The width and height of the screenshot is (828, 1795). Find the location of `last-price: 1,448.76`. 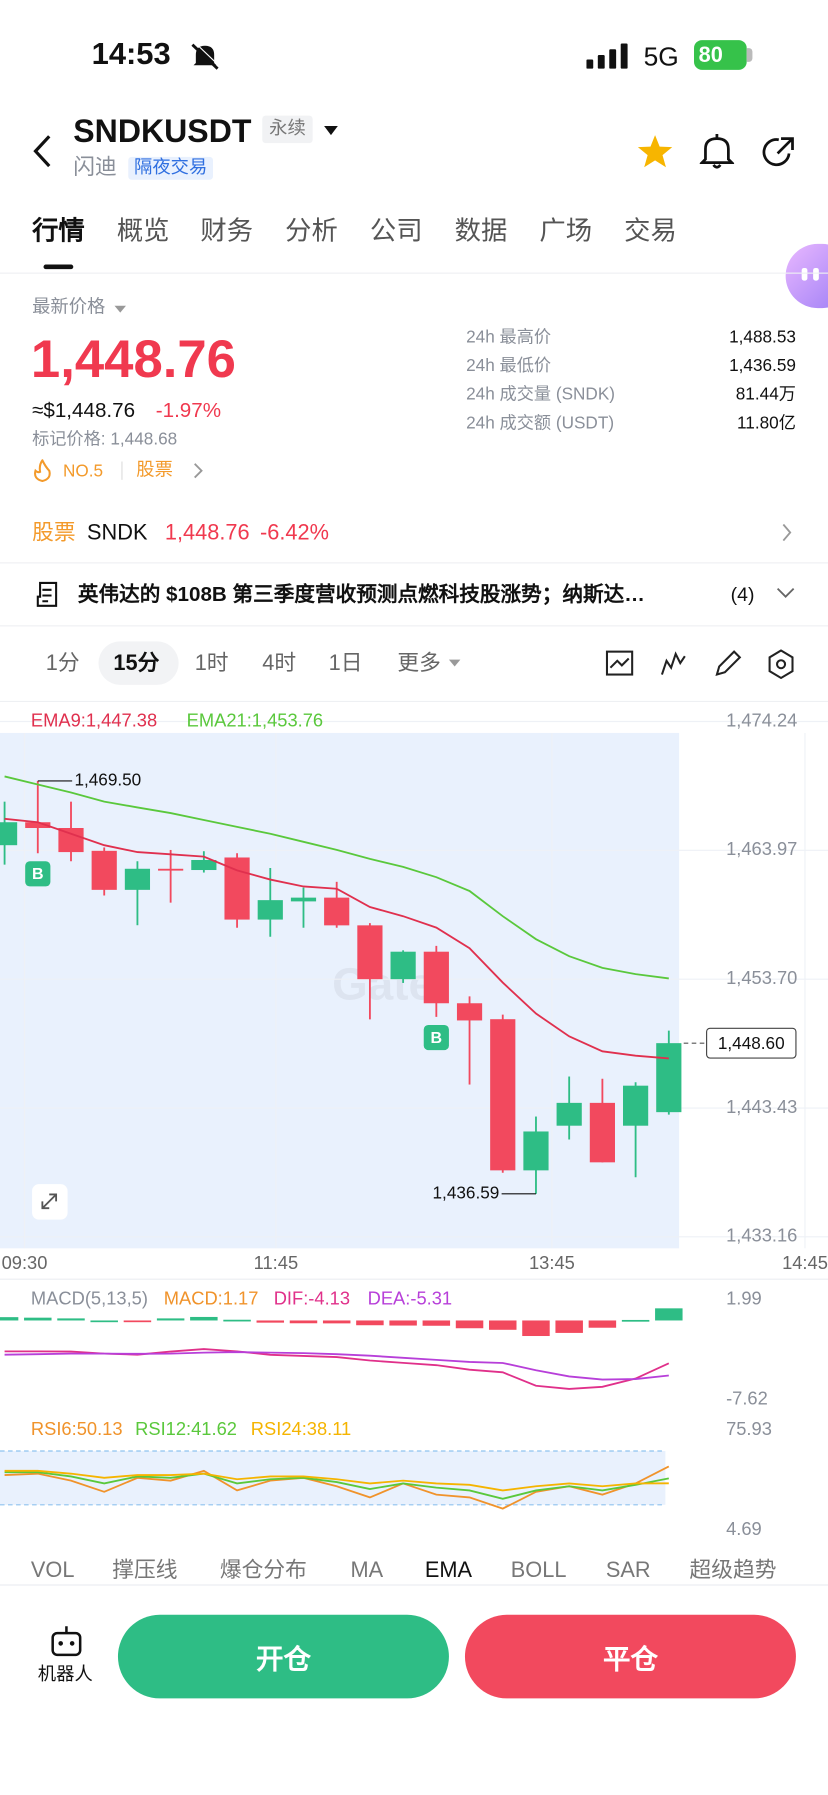

last-price: 1,448.76 is located at coordinates (133, 358).